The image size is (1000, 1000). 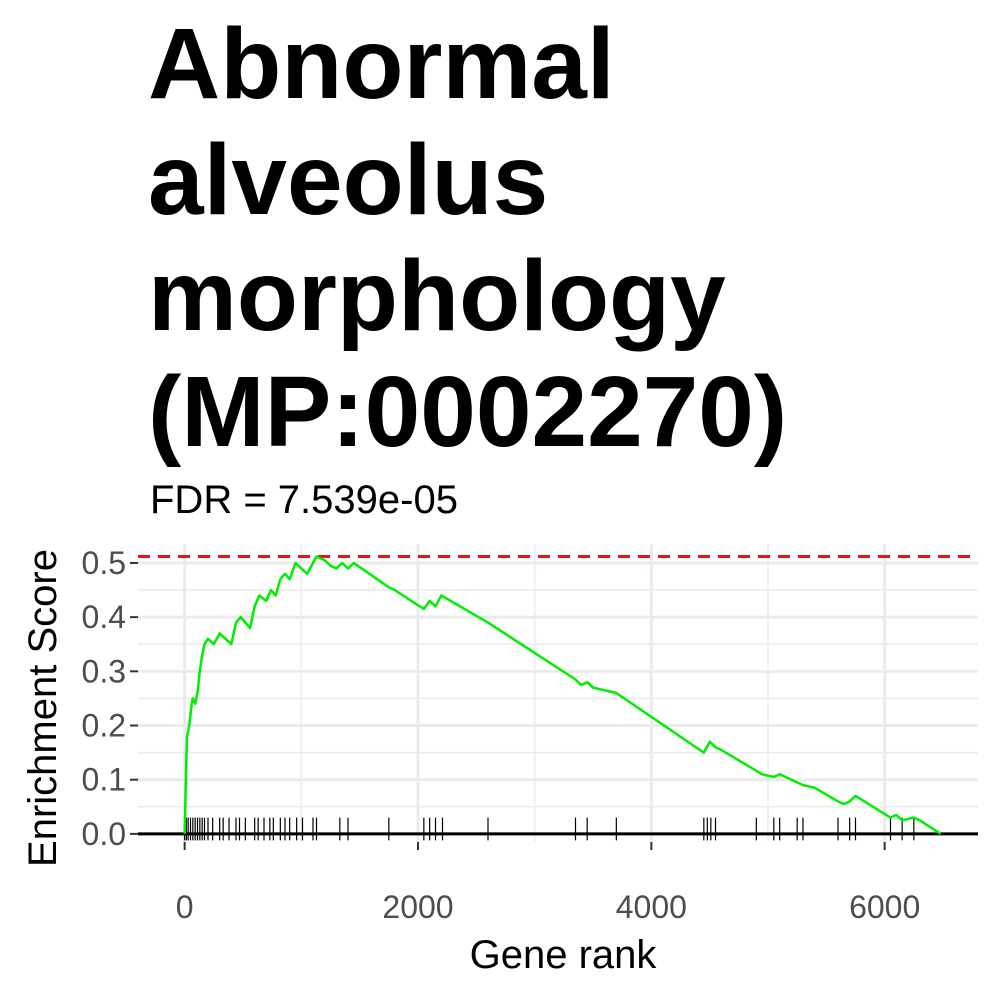 What do you see at coordinates (651, 907) in the screenshot?
I see `x-tick-label: 4000` at bounding box center [651, 907].